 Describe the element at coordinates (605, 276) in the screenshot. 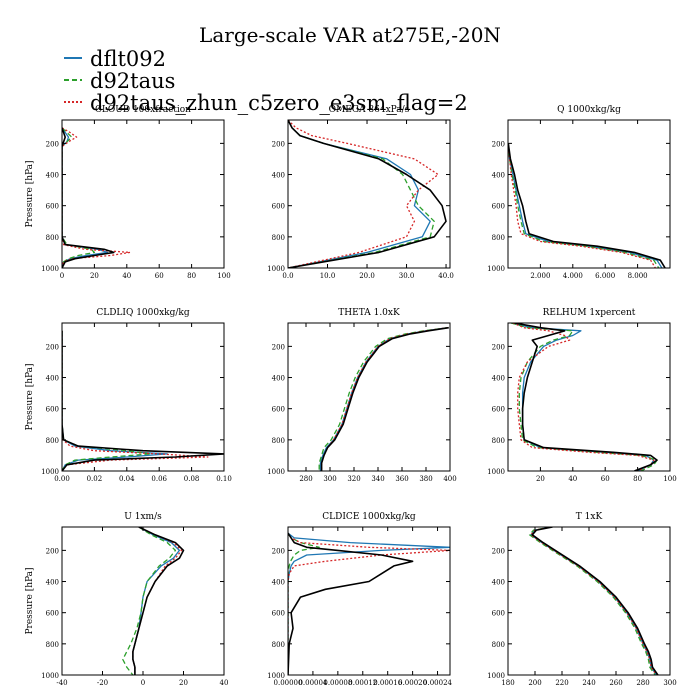

I see `x-tick-label: 6.000` at that location.